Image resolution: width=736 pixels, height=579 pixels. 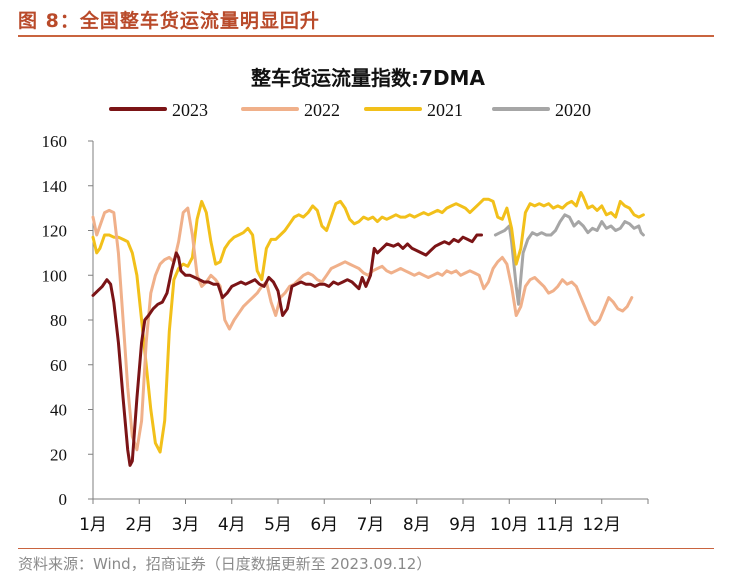 I want to click on x-tick-label: 3月, so click(x=186, y=525).